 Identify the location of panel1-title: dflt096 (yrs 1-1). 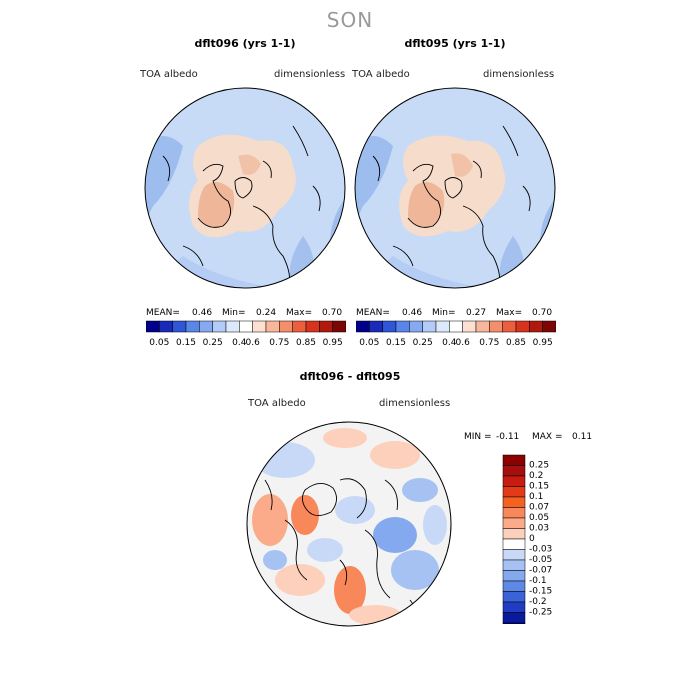
(245, 43).